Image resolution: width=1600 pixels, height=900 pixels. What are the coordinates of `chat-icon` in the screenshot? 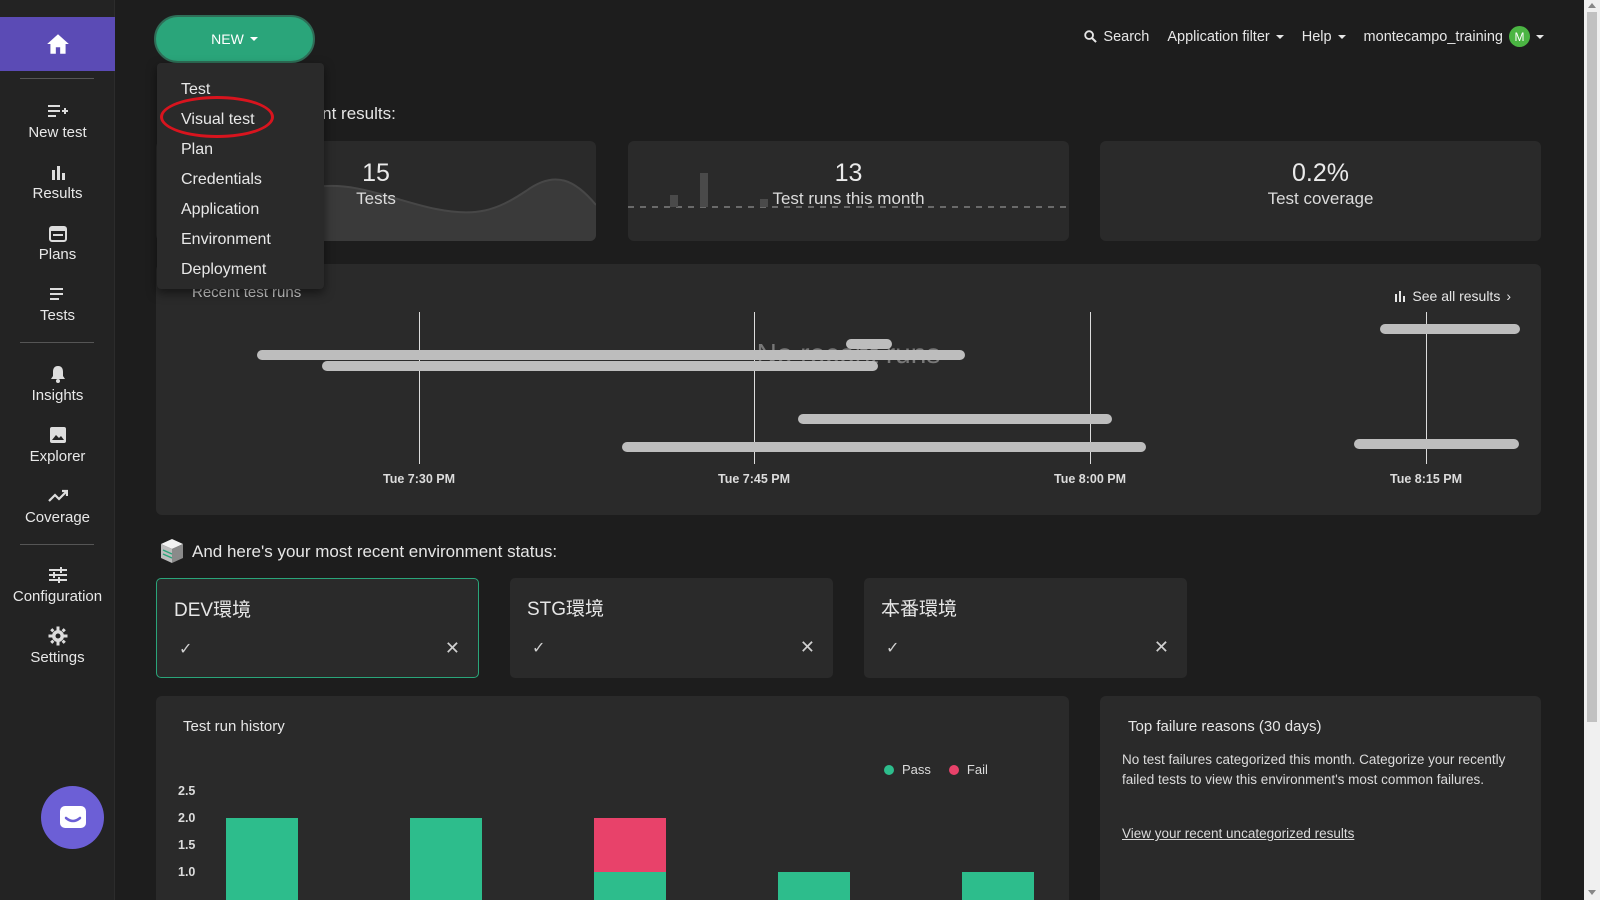 It's located at (72, 816).